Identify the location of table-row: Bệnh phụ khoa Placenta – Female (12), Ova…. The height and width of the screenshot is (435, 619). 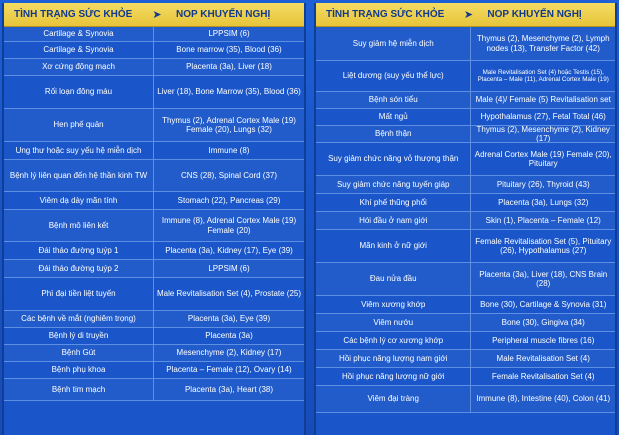
(154, 370).